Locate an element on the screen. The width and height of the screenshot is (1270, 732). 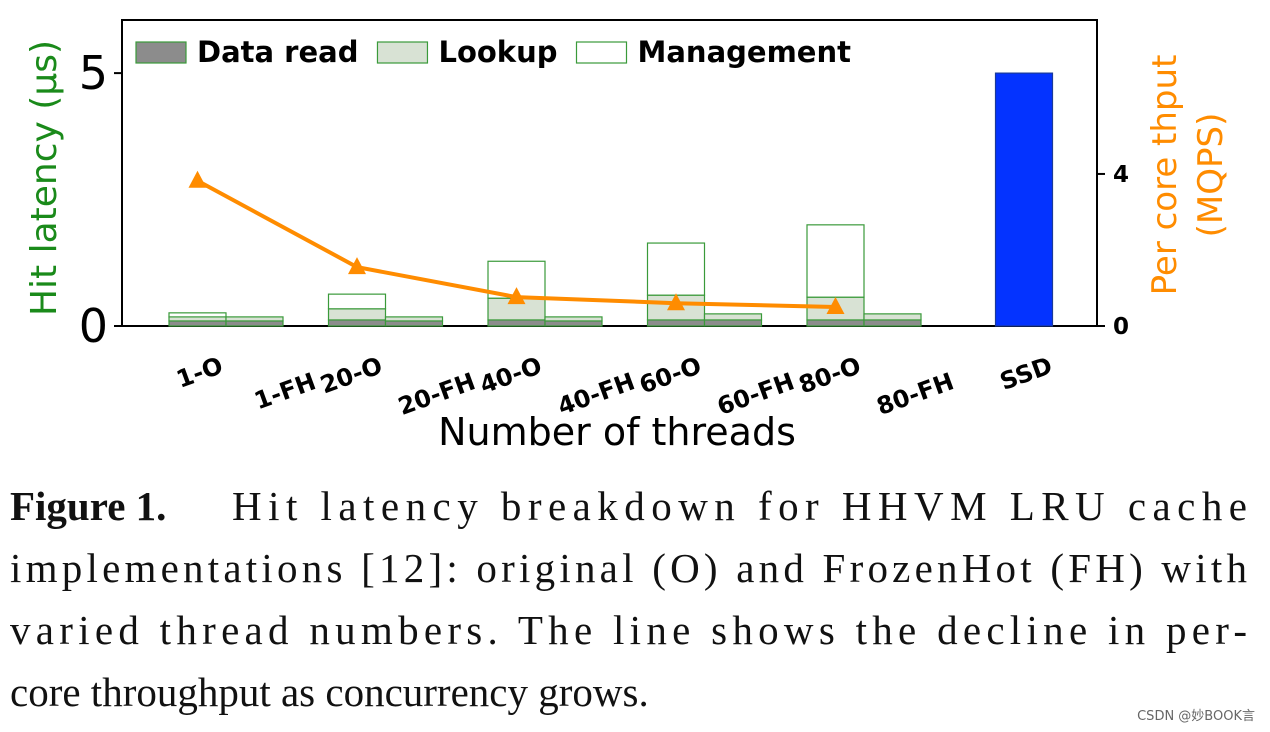
y2-axis-label: (MQPS) is located at coordinates (1211, 175).